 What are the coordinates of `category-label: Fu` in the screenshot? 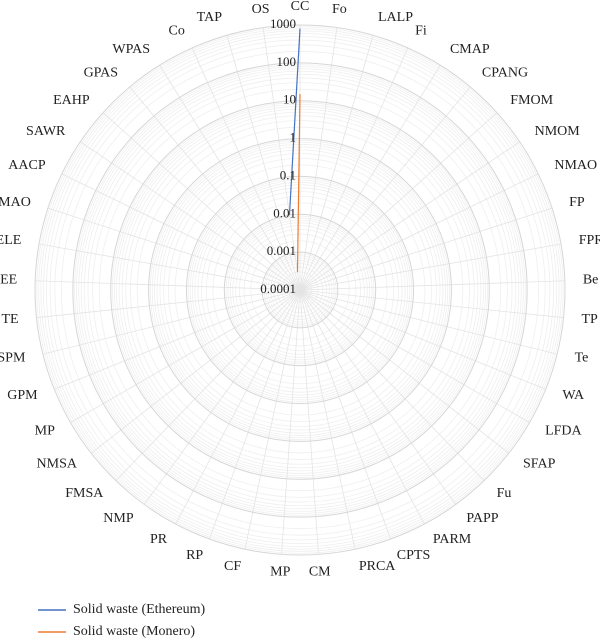 It's located at (504, 493).